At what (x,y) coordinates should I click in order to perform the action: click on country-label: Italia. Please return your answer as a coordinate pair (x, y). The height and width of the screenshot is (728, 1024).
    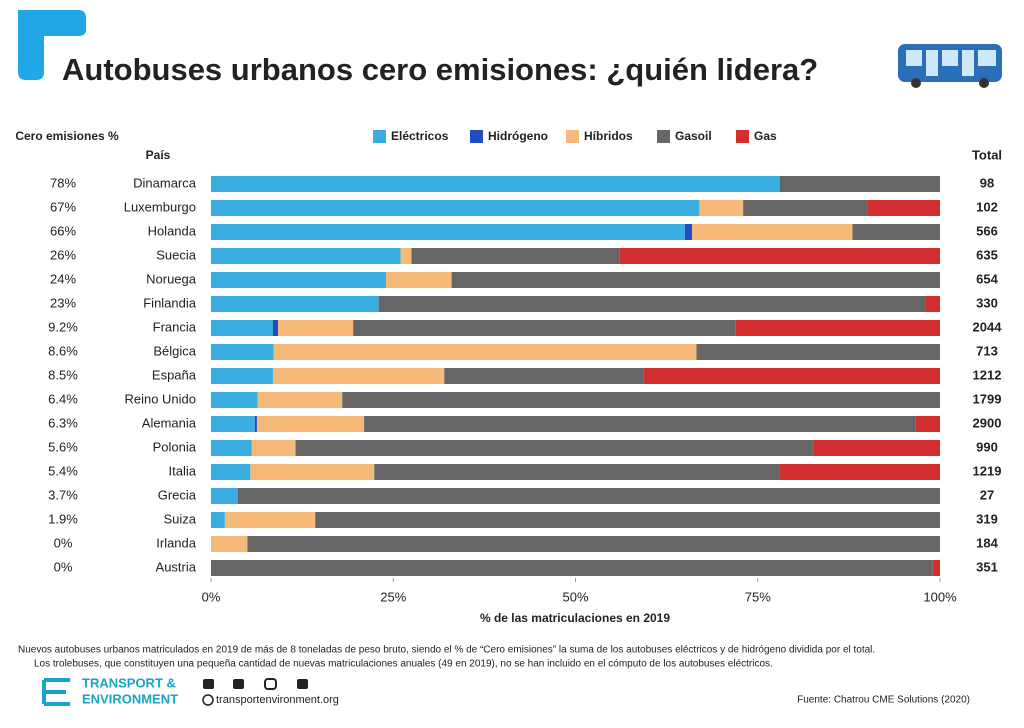
    Looking at the image, I should click on (183, 470).